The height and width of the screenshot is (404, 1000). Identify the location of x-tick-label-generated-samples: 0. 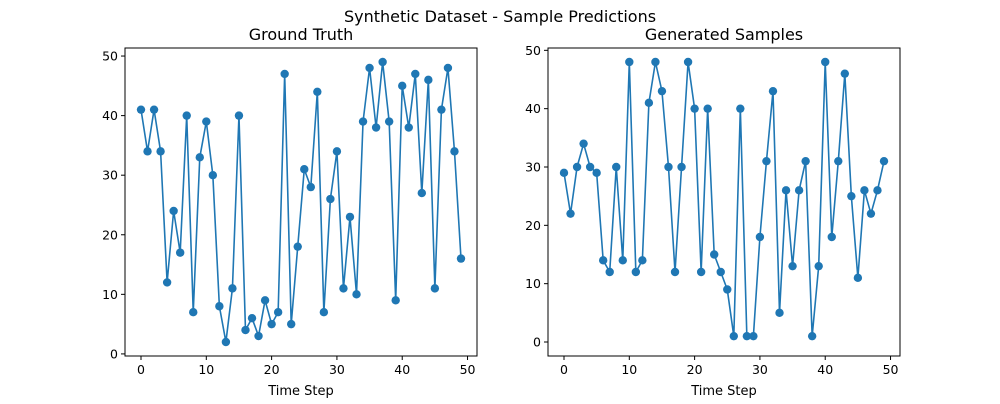
(564, 369).